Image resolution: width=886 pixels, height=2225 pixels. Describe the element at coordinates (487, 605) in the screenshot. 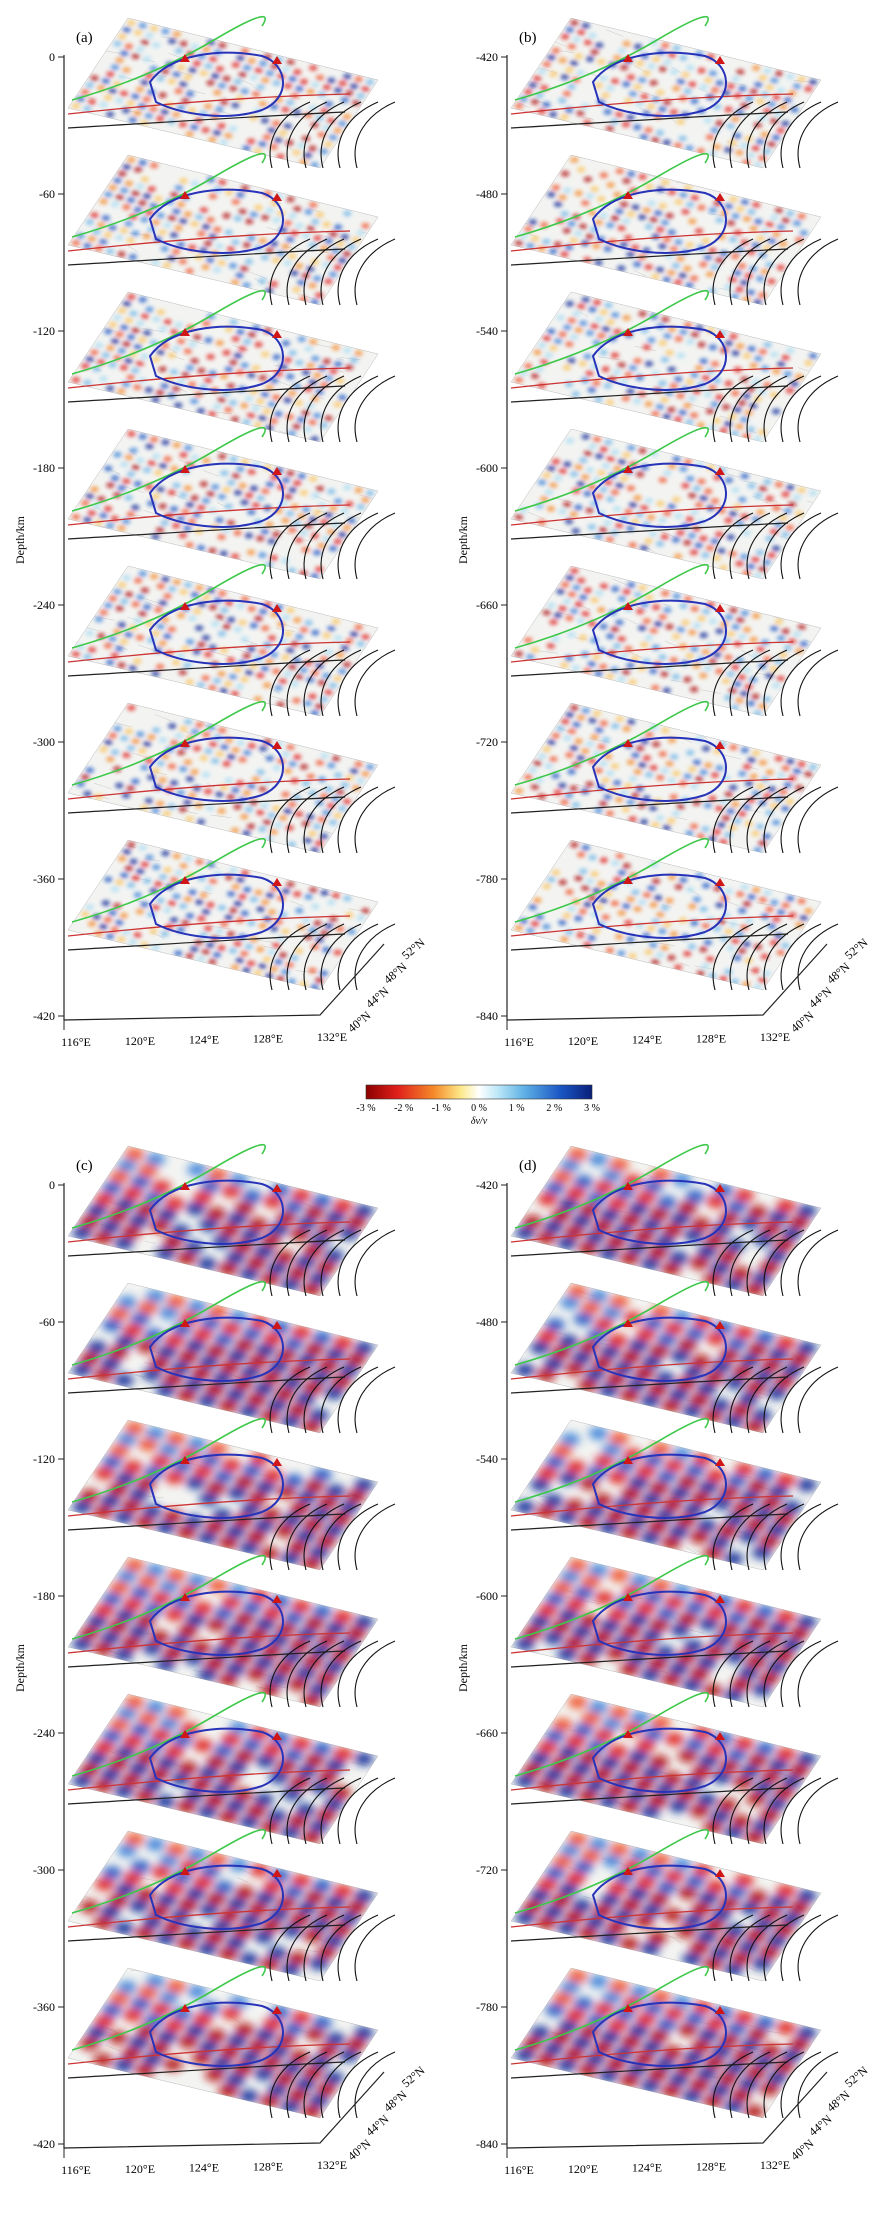

I see `depth-tick-label: -660` at that location.